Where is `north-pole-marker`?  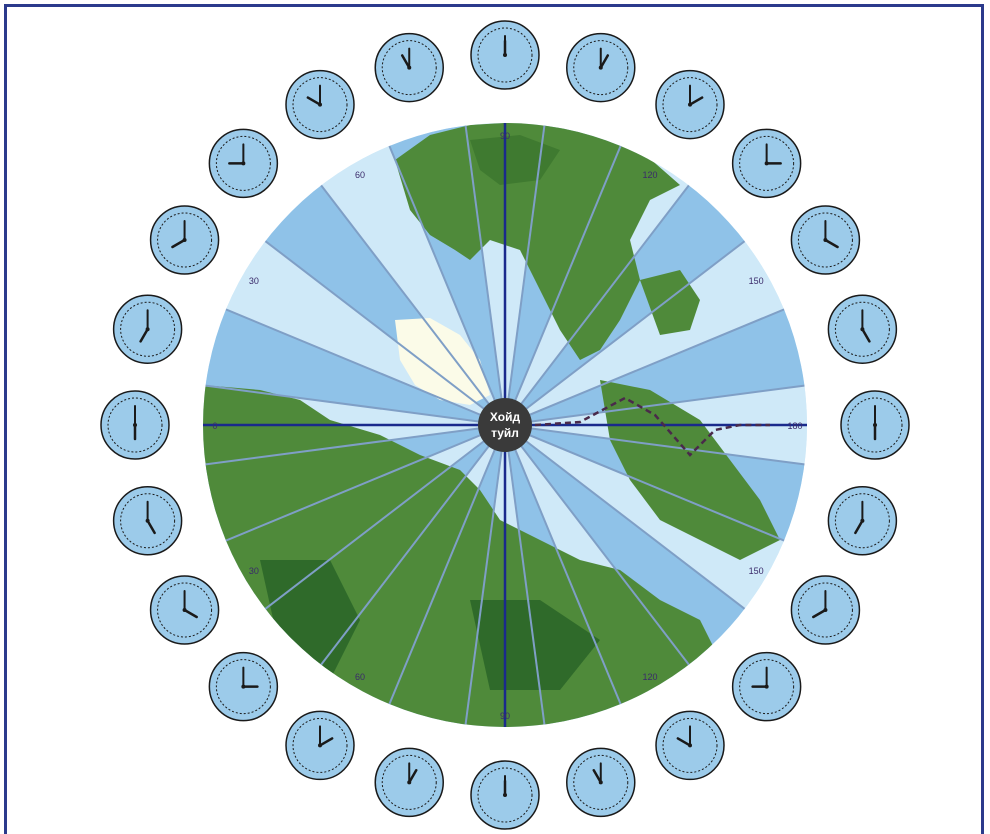 north-pole-marker is located at coordinates (505, 425).